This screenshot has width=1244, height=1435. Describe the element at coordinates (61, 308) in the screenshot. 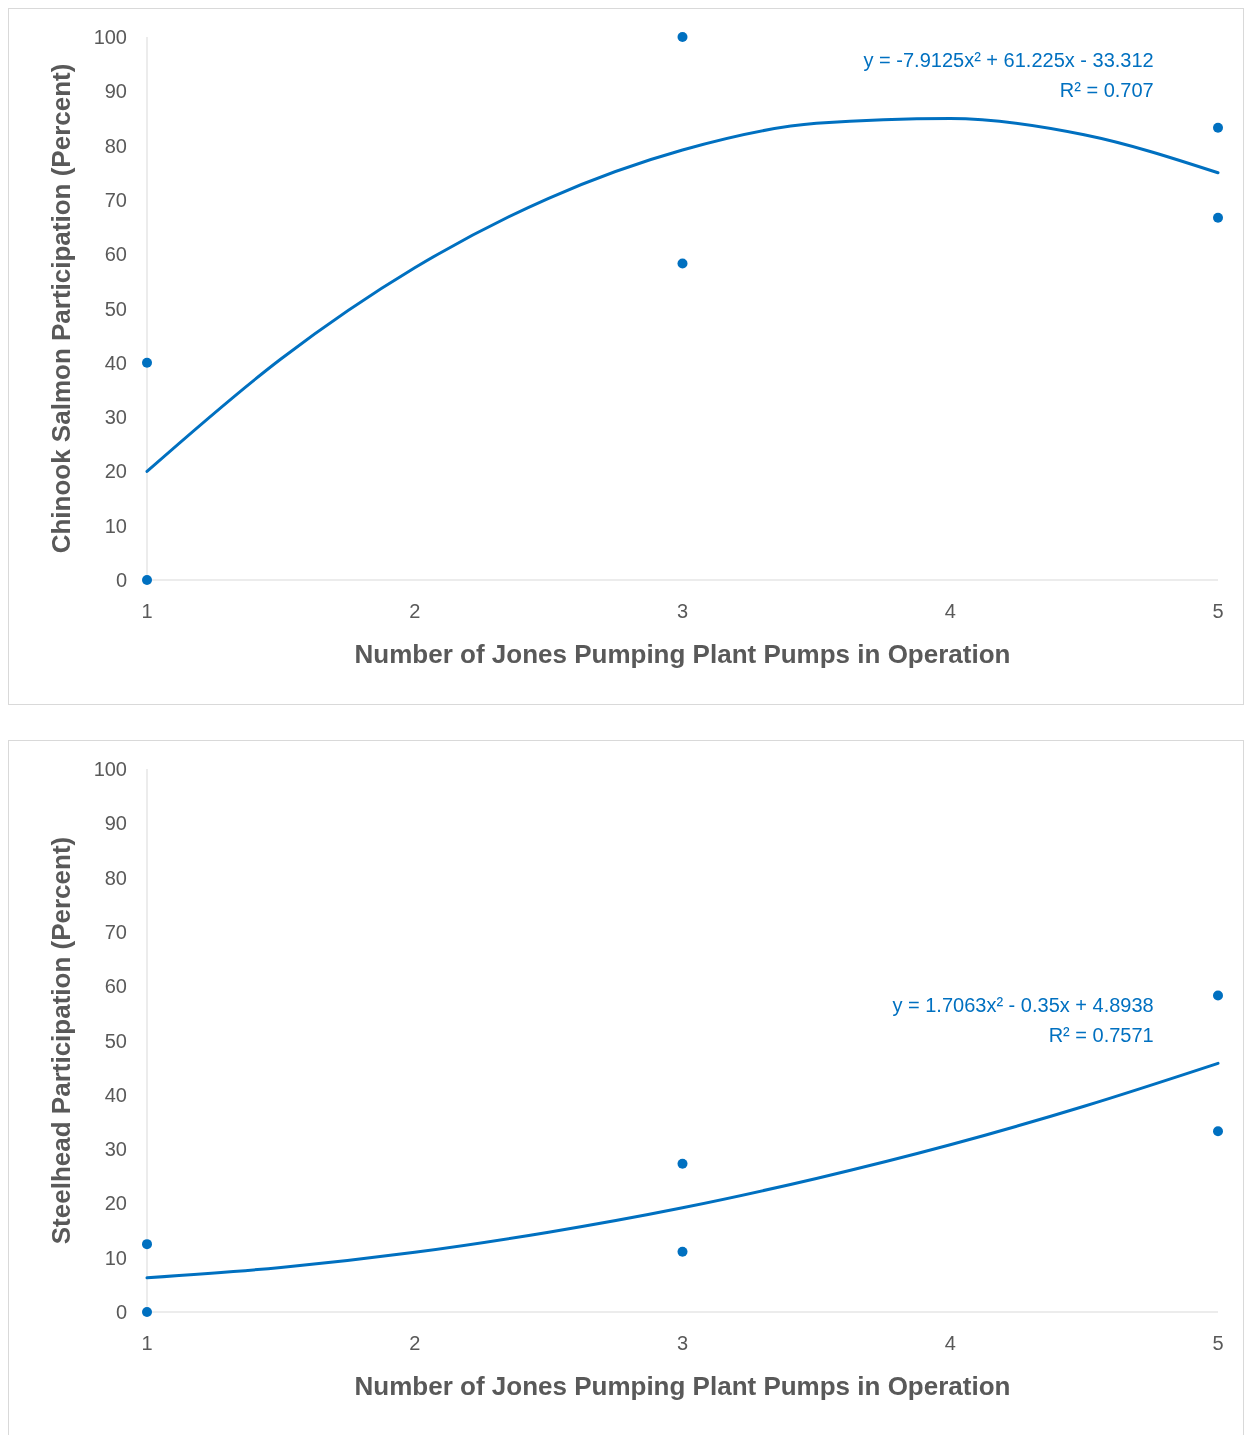

I see `y-axis-title: Chinook Salmon Participation (Percent)` at that location.